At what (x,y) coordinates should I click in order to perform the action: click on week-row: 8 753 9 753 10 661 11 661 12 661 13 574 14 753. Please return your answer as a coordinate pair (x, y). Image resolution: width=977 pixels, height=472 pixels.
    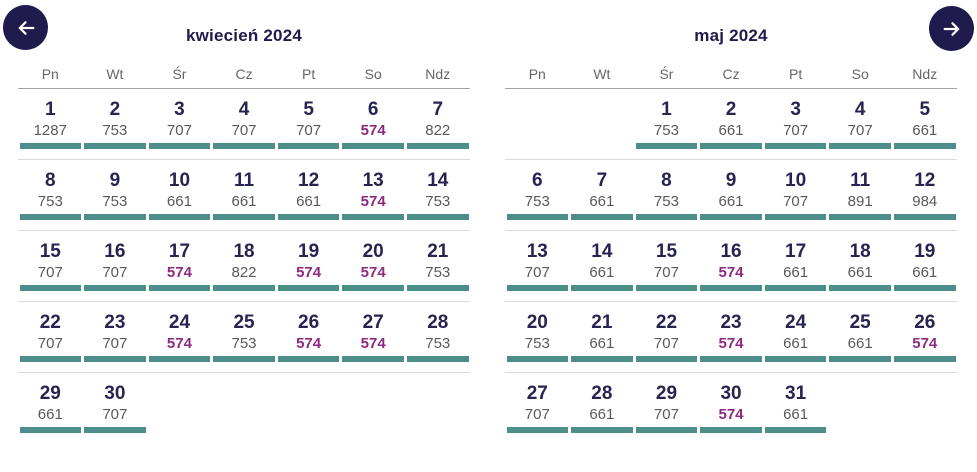
    Looking at the image, I should click on (244, 195).